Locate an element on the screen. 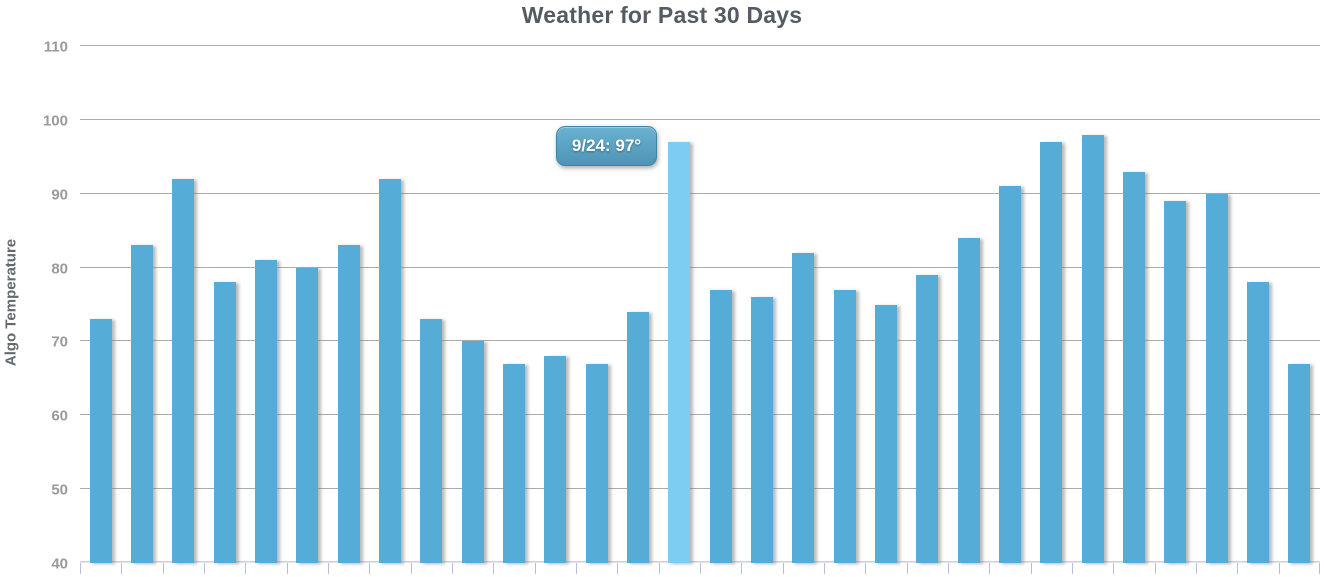  y-axis-title: Algo Temperature is located at coordinates (11, 302).